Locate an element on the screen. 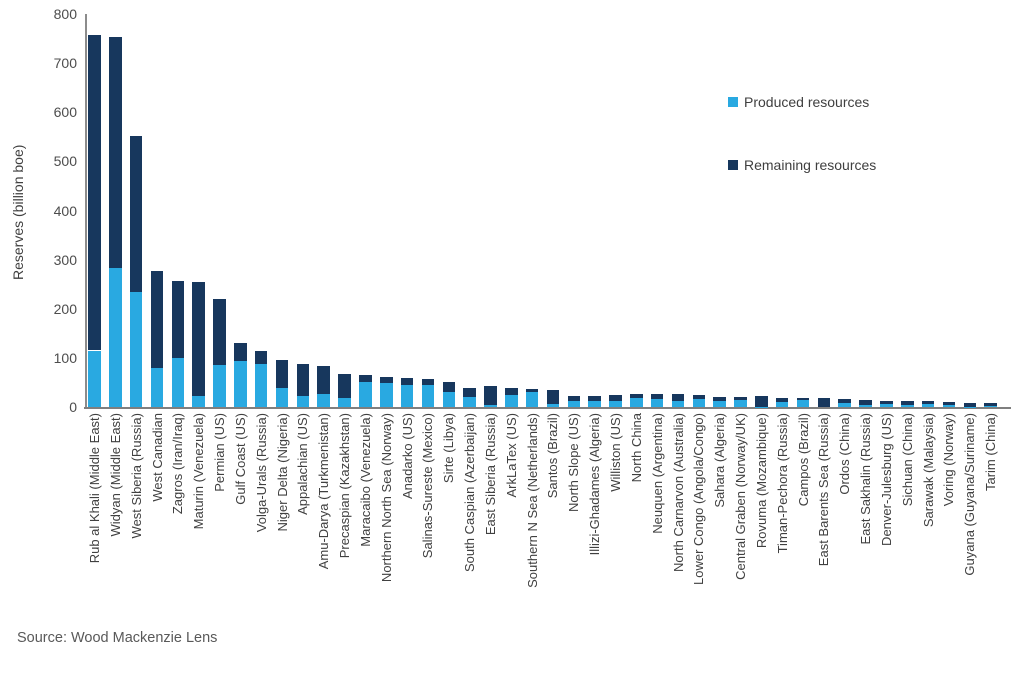 The image size is (1024, 674). x-category-label: Northern North Sea (Norway) is located at coordinates (386, 498).